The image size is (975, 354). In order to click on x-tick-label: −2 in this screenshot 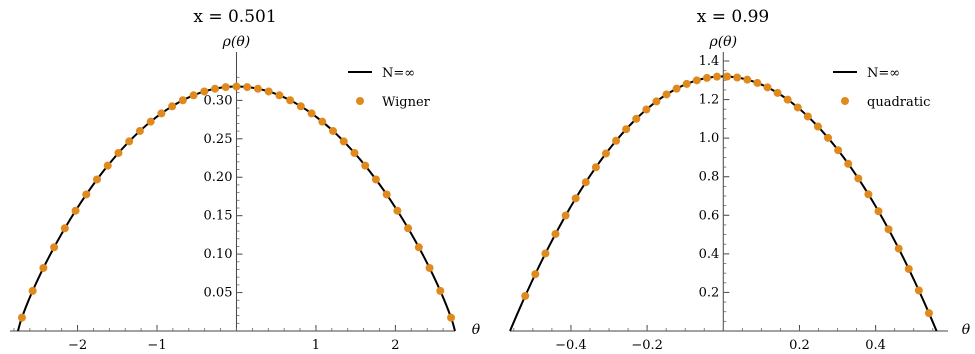, I will do `click(77, 345)`.